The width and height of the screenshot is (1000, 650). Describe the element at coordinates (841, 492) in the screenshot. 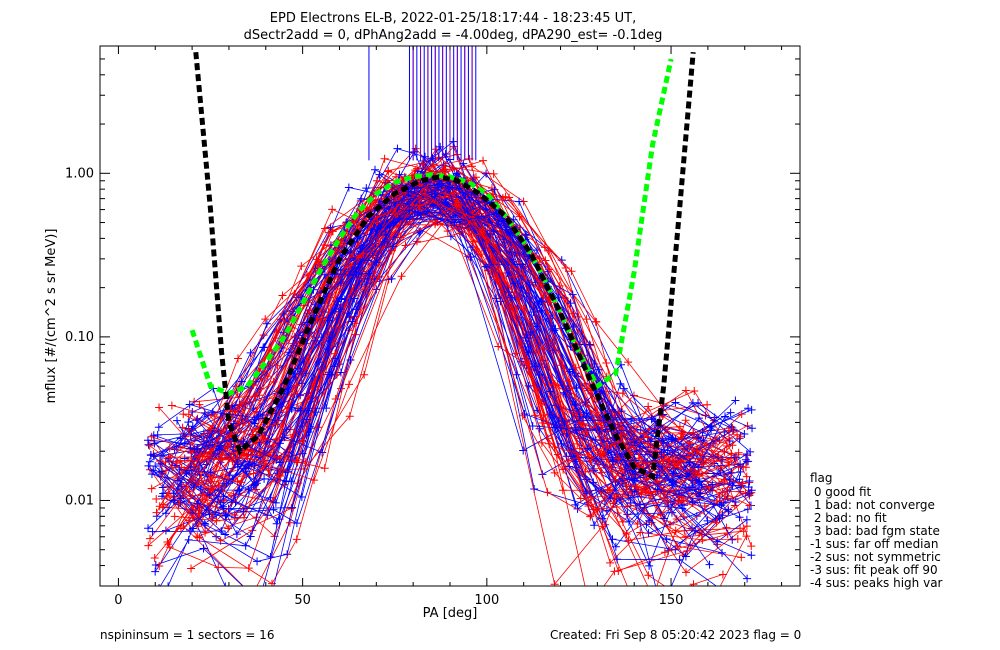

I see `legend-item: 0 good fit` at that location.